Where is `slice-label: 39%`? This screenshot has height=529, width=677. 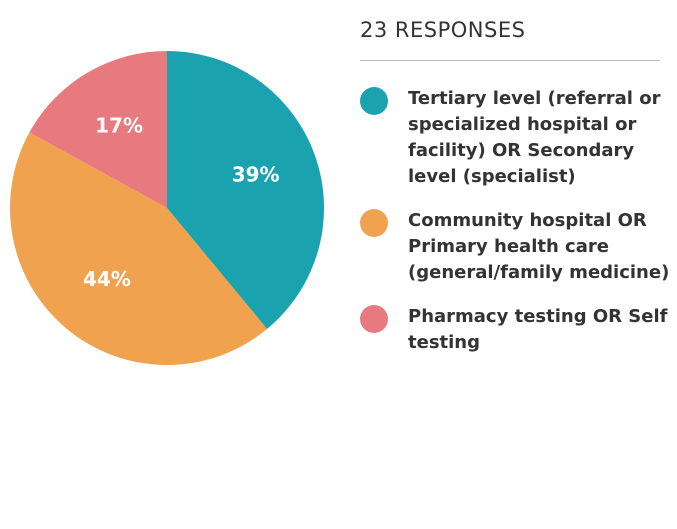
slice-label: 39% is located at coordinates (256, 175).